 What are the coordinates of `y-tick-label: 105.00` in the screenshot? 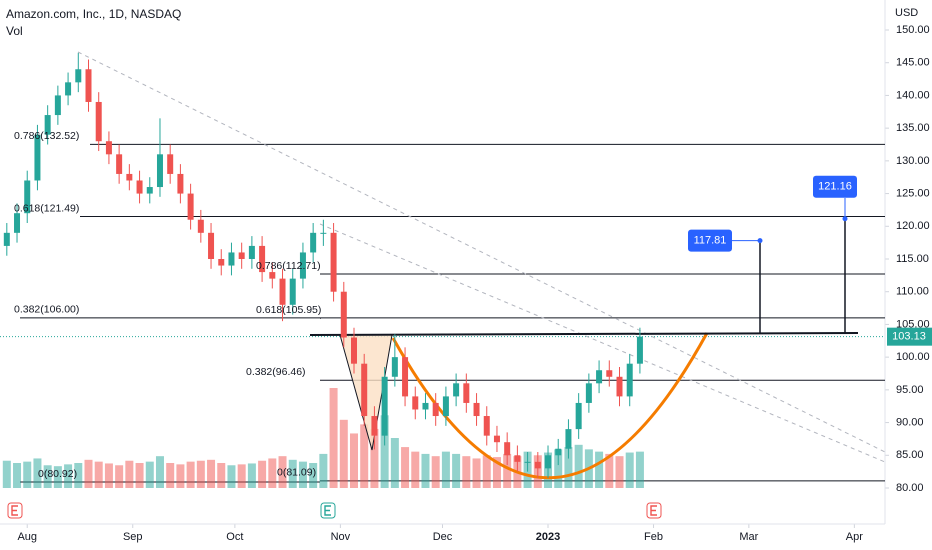 It's located at (913, 324).